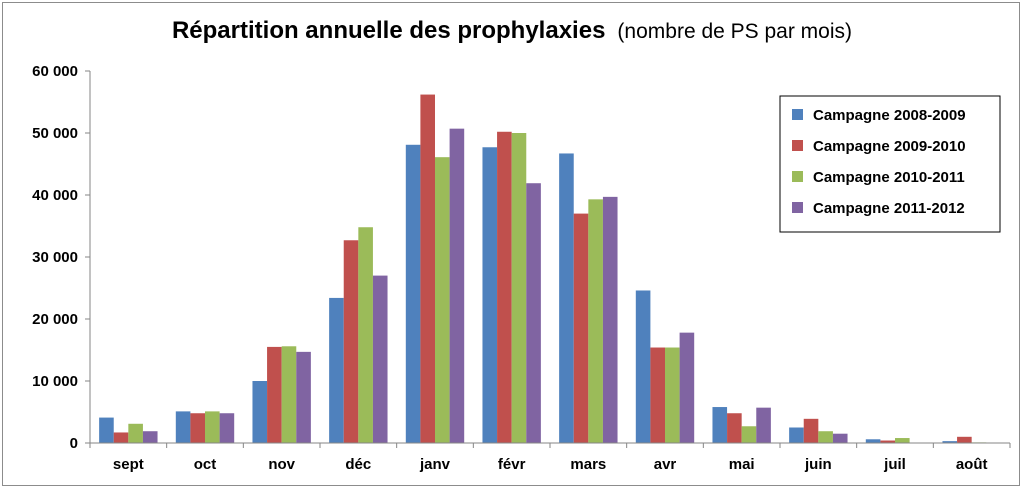 This screenshot has height=490, width=1024. What do you see at coordinates (889, 146) in the screenshot?
I see `legend-label: Campagne 2009-2010` at bounding box center [889, 146].